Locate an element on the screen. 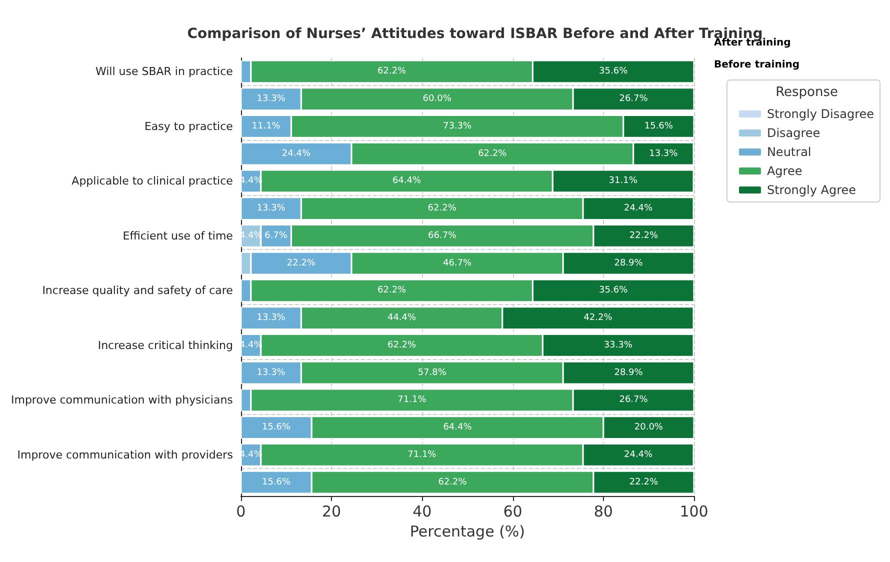 The width and height of the screenshot is (890, 562). data-label: 66.7% is located at coordinates (443, 235).